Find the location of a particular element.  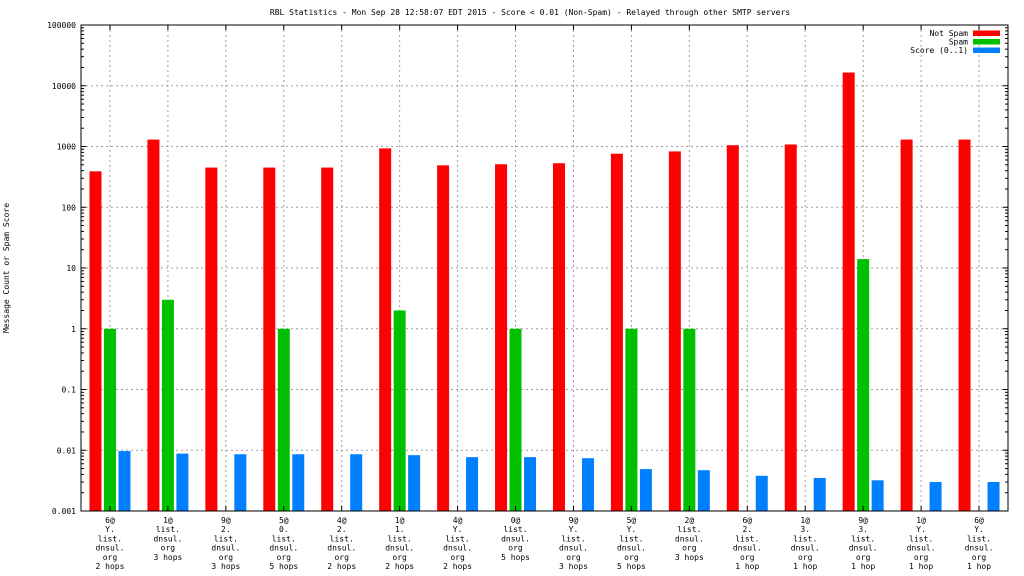

y-tick-label: 0.01 is located at coordinates (66, 450).